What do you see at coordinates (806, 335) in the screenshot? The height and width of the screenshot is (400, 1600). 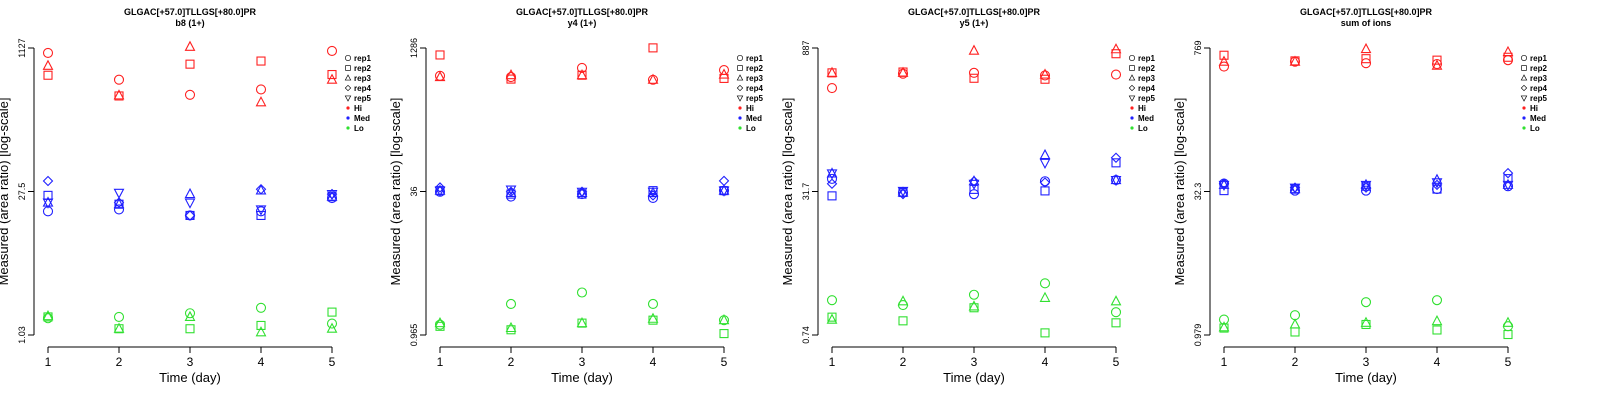 I see `y-tick-label: 0.74` at bounding box center [806, 335].